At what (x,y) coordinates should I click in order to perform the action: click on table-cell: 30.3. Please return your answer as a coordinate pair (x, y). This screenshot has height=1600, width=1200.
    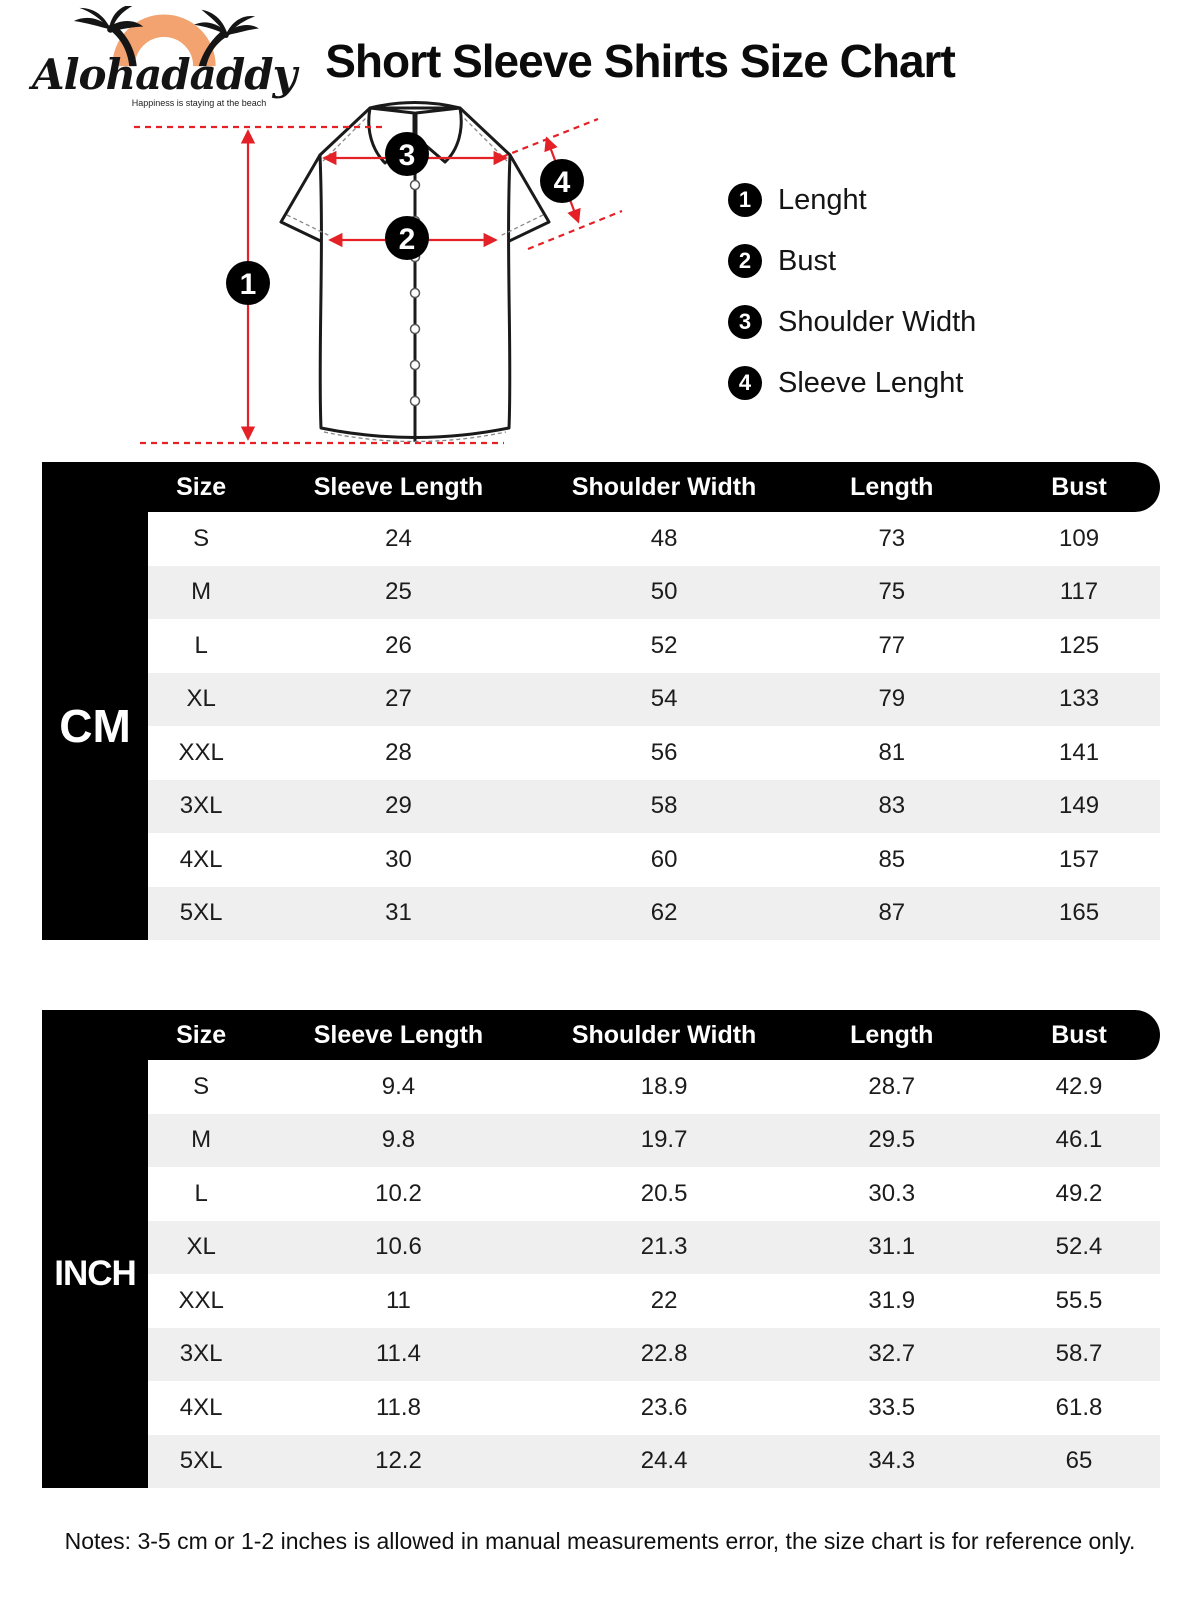
    Looking at the image, I should click on (892, 1193).